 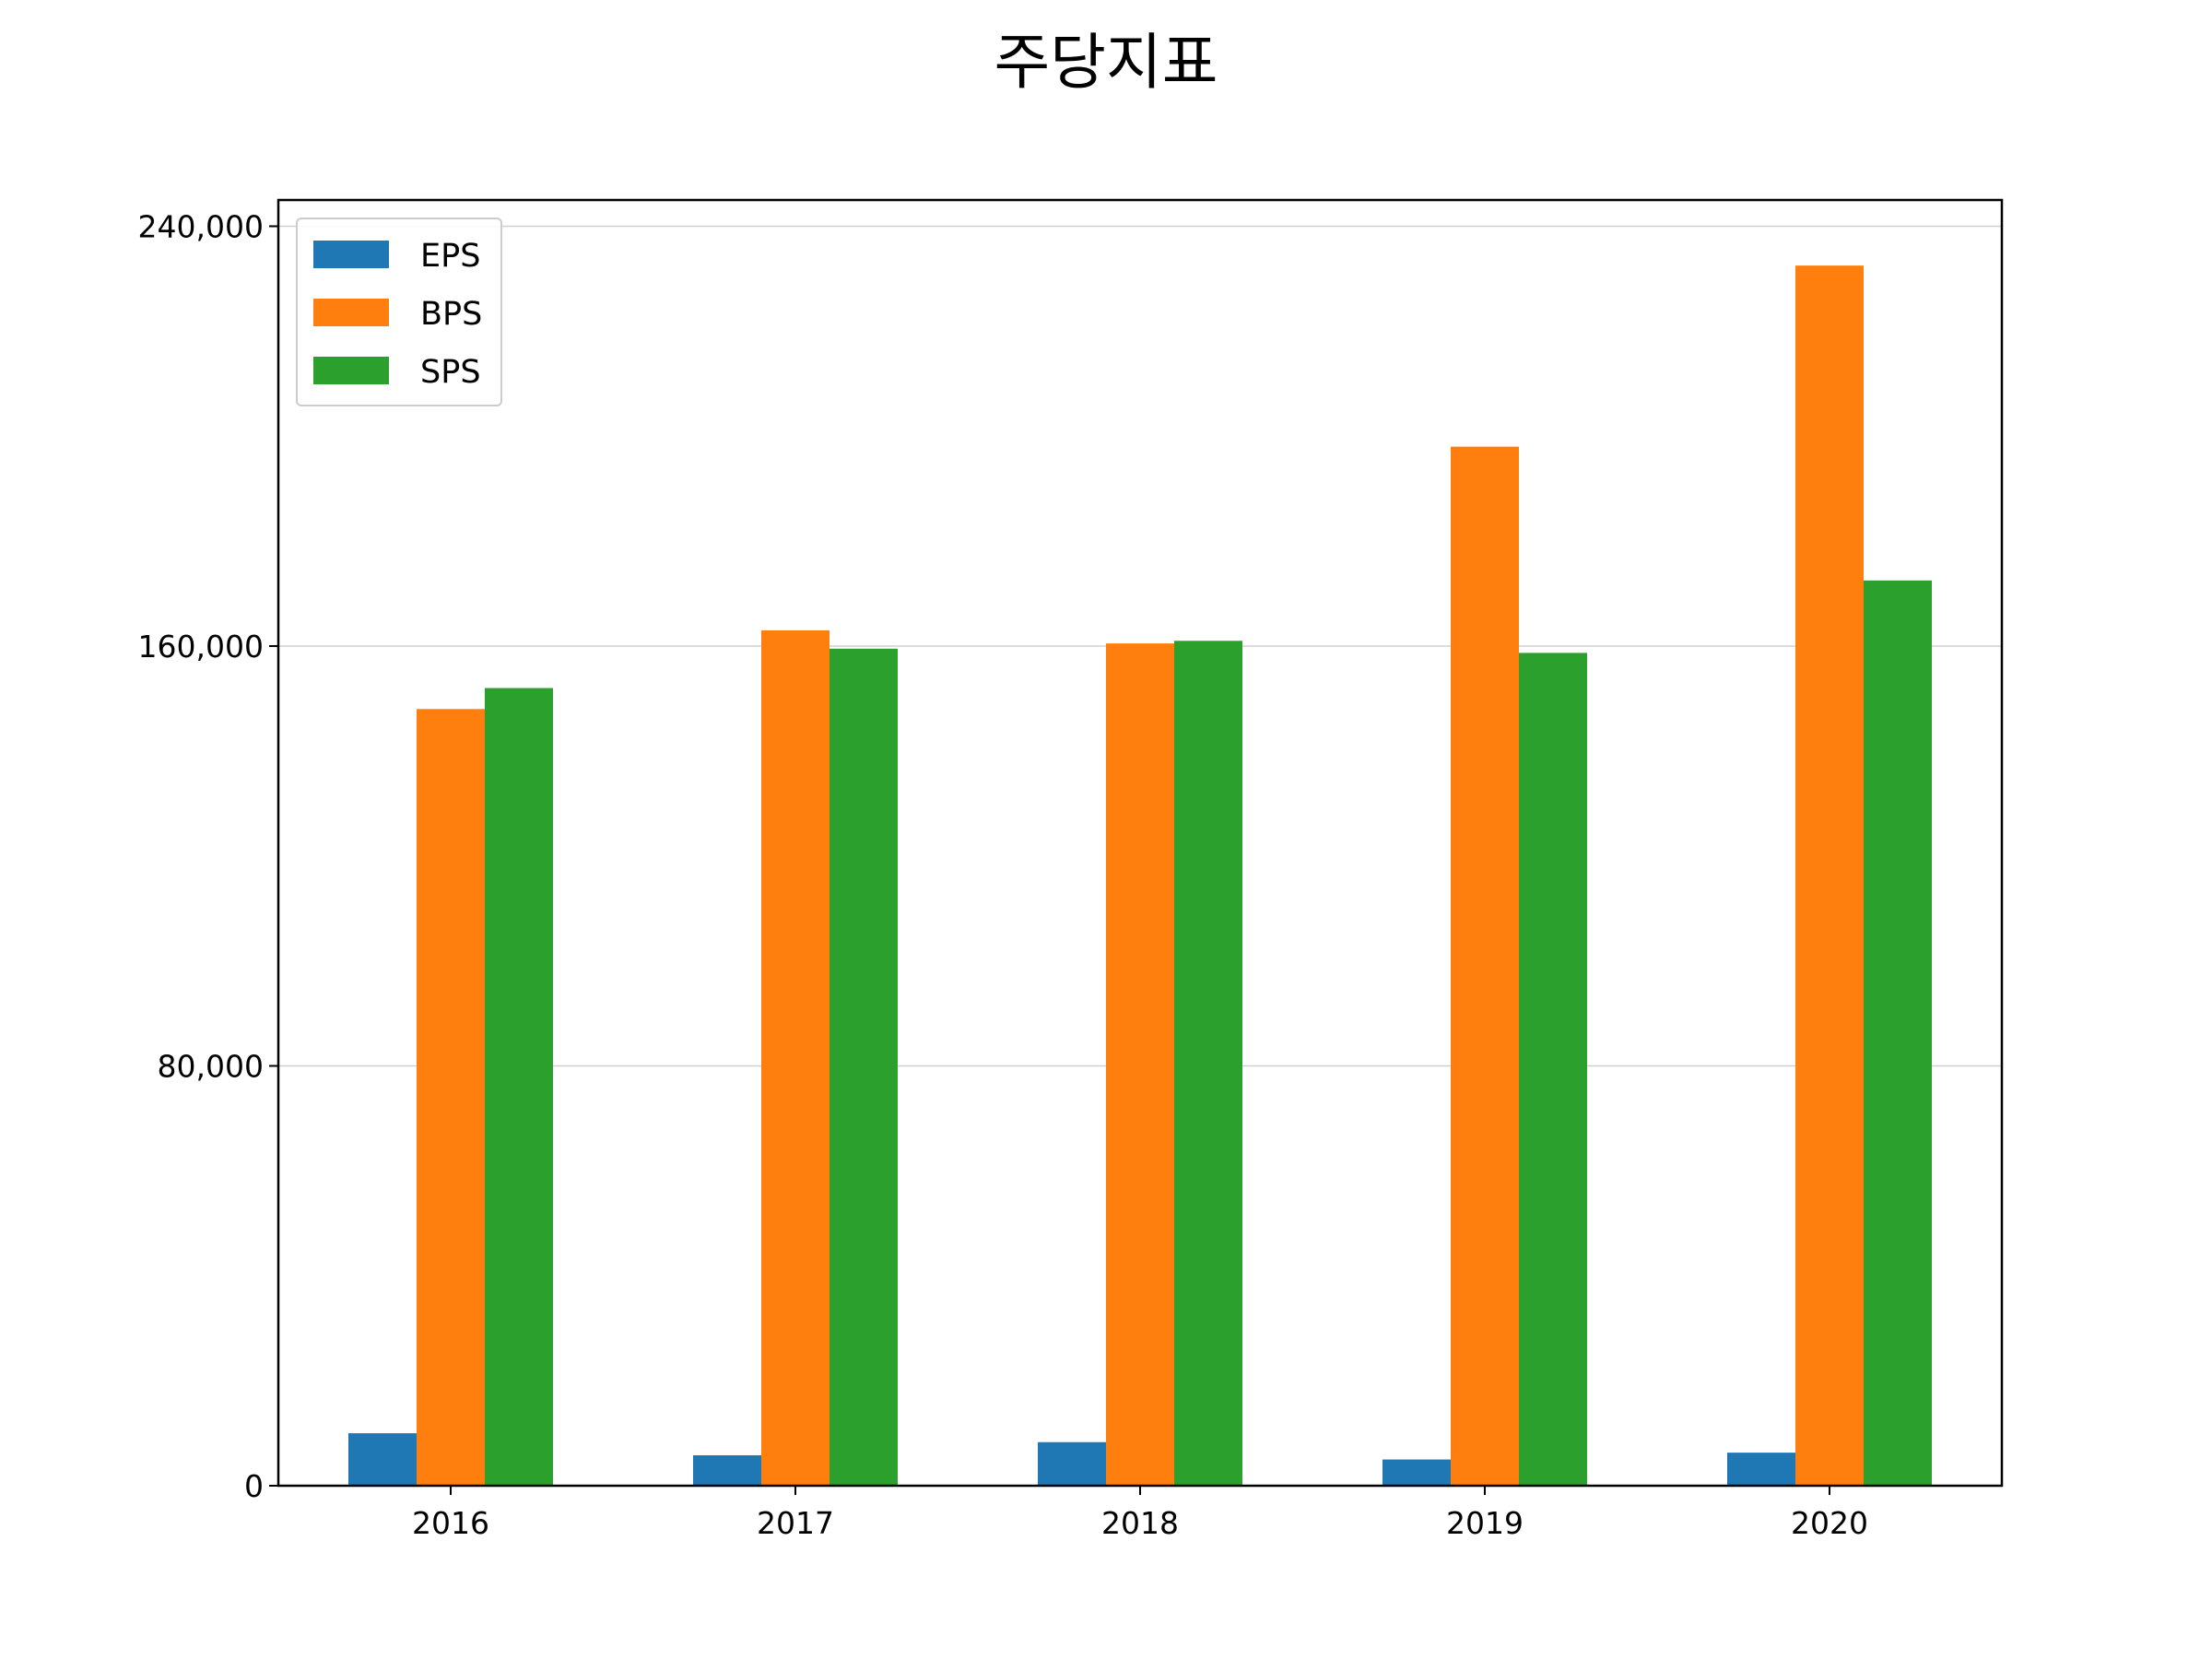 What do you see at coordinates (351, 312) in the screenshot?
I see `legend-swatch-bps` at bounding box center [351, 312].